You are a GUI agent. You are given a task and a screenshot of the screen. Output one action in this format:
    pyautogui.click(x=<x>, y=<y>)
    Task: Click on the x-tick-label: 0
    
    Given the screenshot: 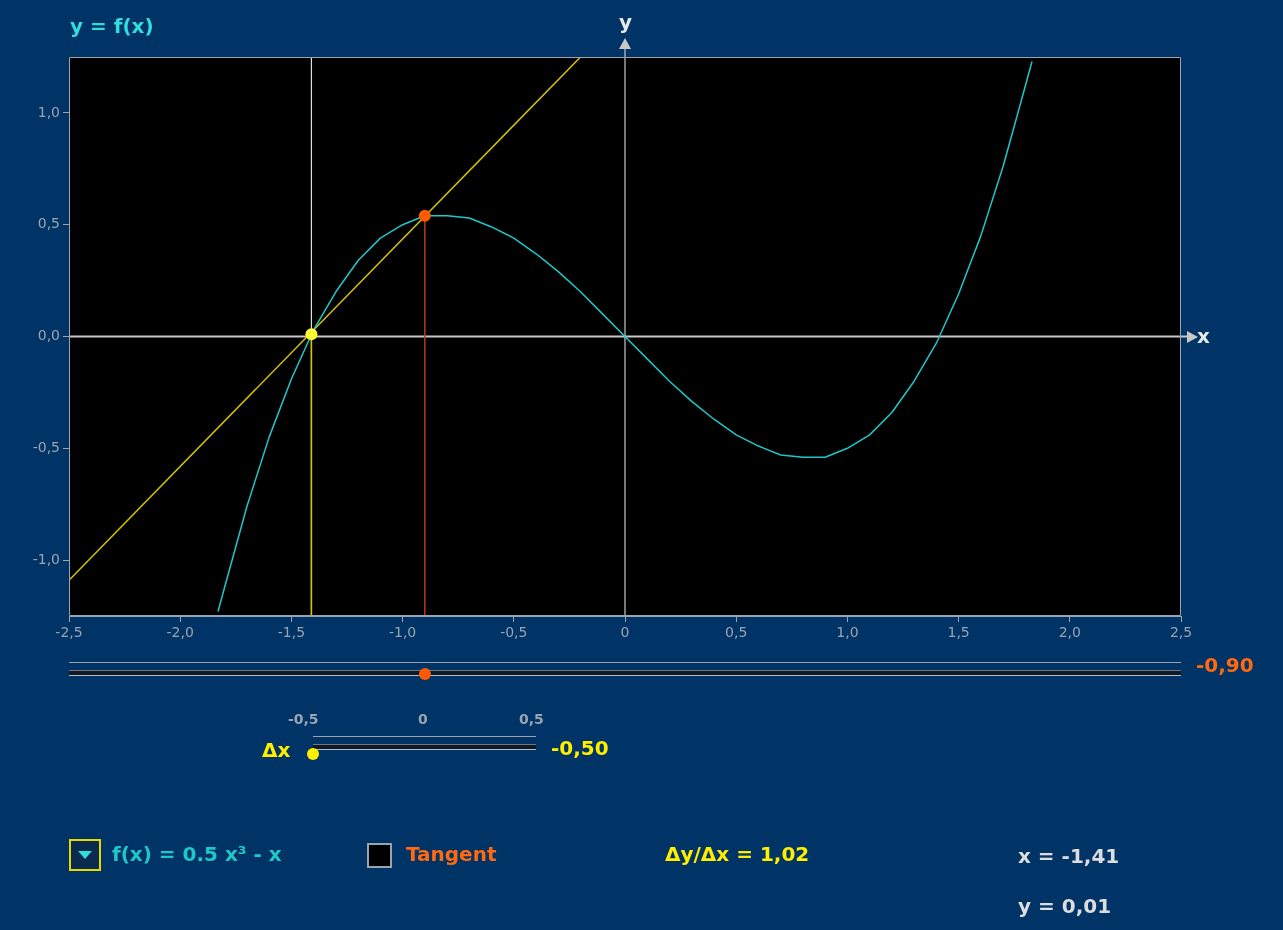 What is the action you would take?
    pyautogui.click(x=625, y=632)
    